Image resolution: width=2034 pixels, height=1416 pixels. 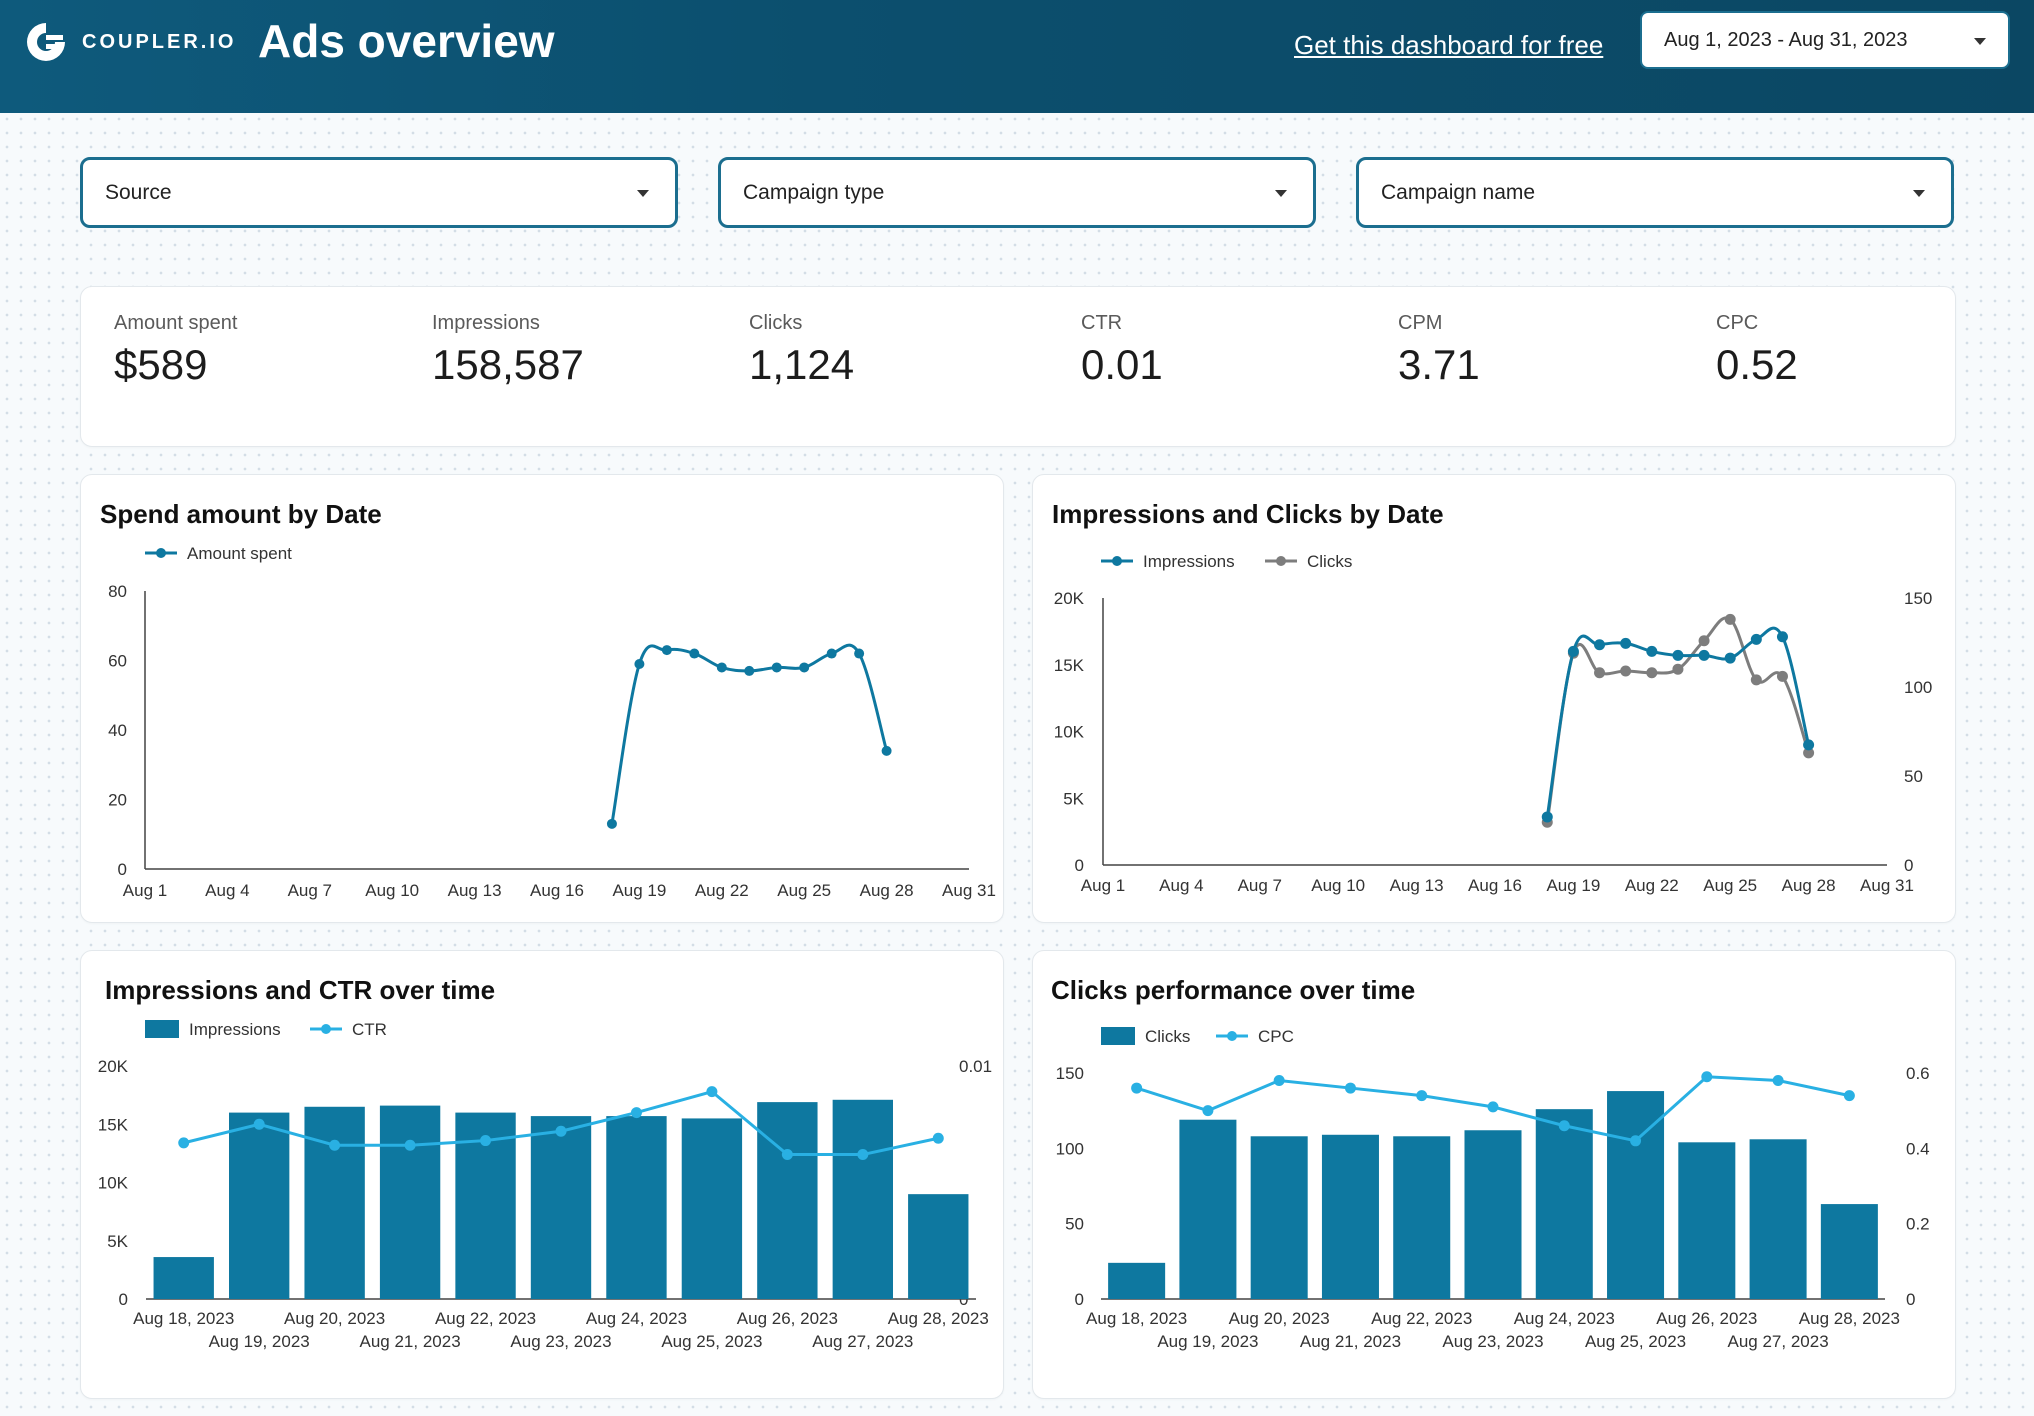 What do you see at coordinates (1018, 366) in the screenshot?
I see `kpi-scorecard-panel` at bounding box center [1018, 366].